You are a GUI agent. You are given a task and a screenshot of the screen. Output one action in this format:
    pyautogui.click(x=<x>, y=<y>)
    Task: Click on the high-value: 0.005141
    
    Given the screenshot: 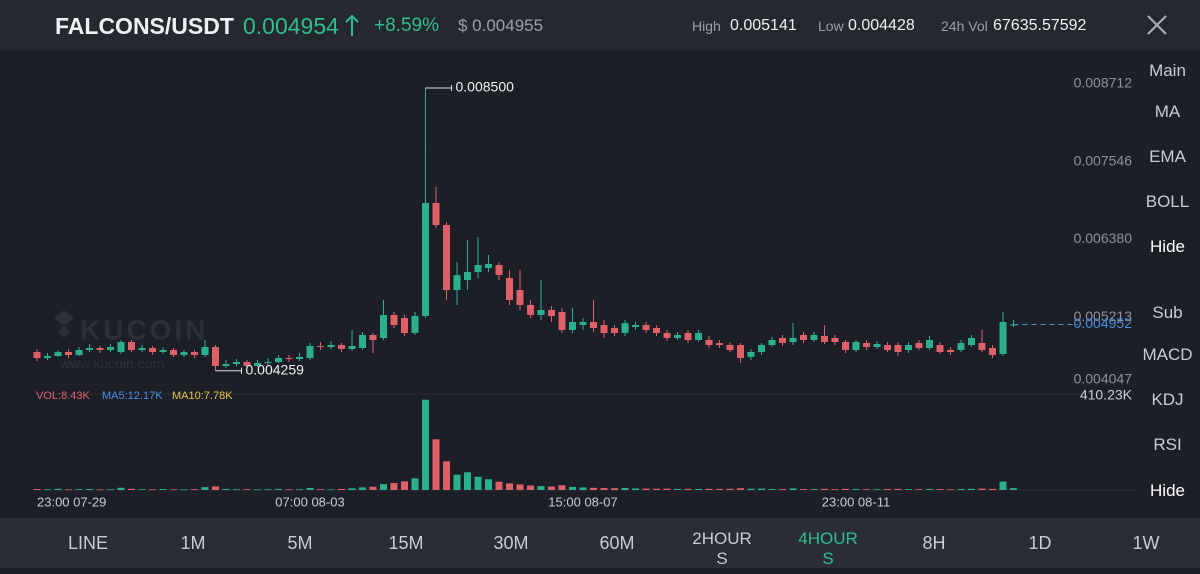 What is the action you would take?
    pyautogui.click(x=763, y=25)
    